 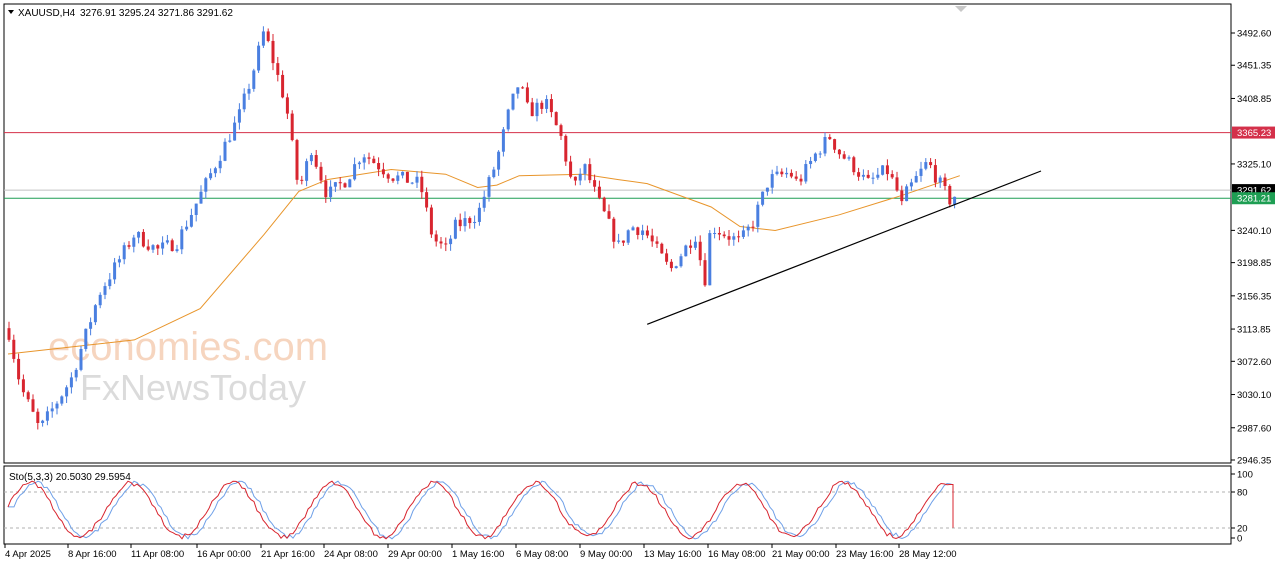 What do you see at coordinates (188, 347) in the screenshot?
I see `watermark-economies: economies.com` at bounding box center [188, 347].